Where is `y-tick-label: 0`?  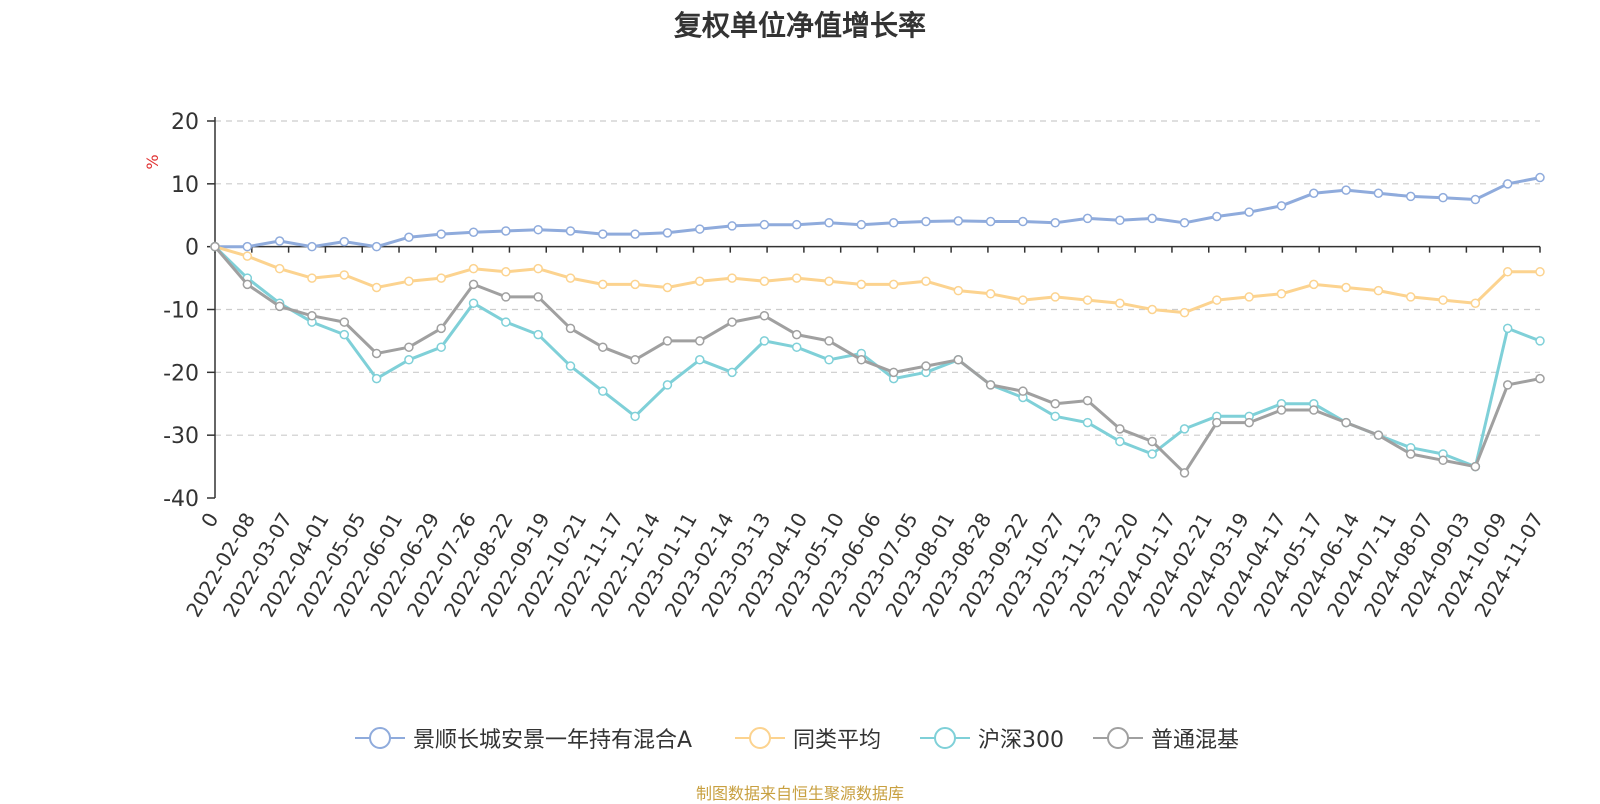 y-tick-label: 0 is located at coordinates (192, 248).